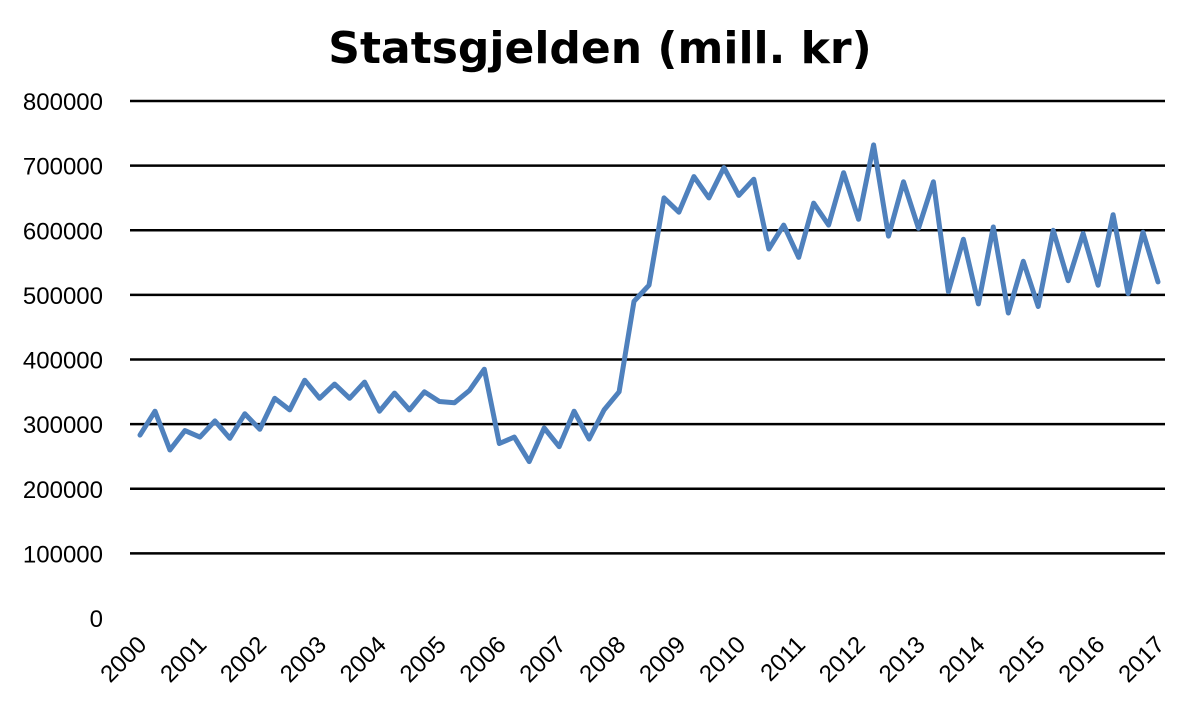 Image resolution: width=1200 pixels, height=720 pixels. Describe the element at coordinates (96, 619) in the screenshot. I see `y-tick-label: 0` at that location.